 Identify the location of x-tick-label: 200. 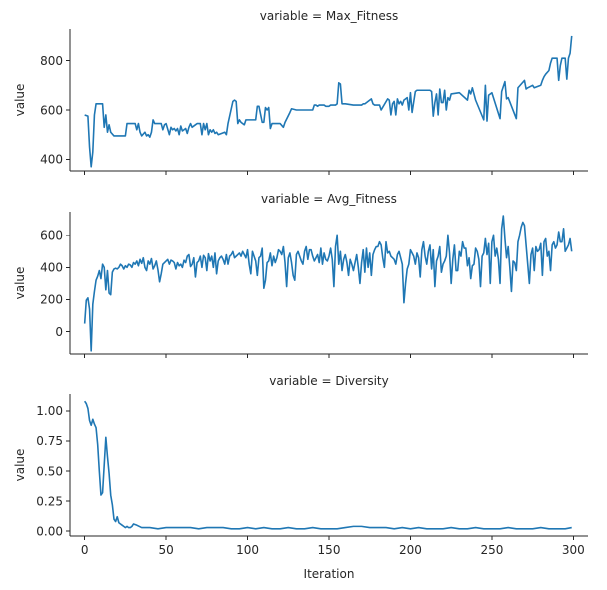
(410, 550).